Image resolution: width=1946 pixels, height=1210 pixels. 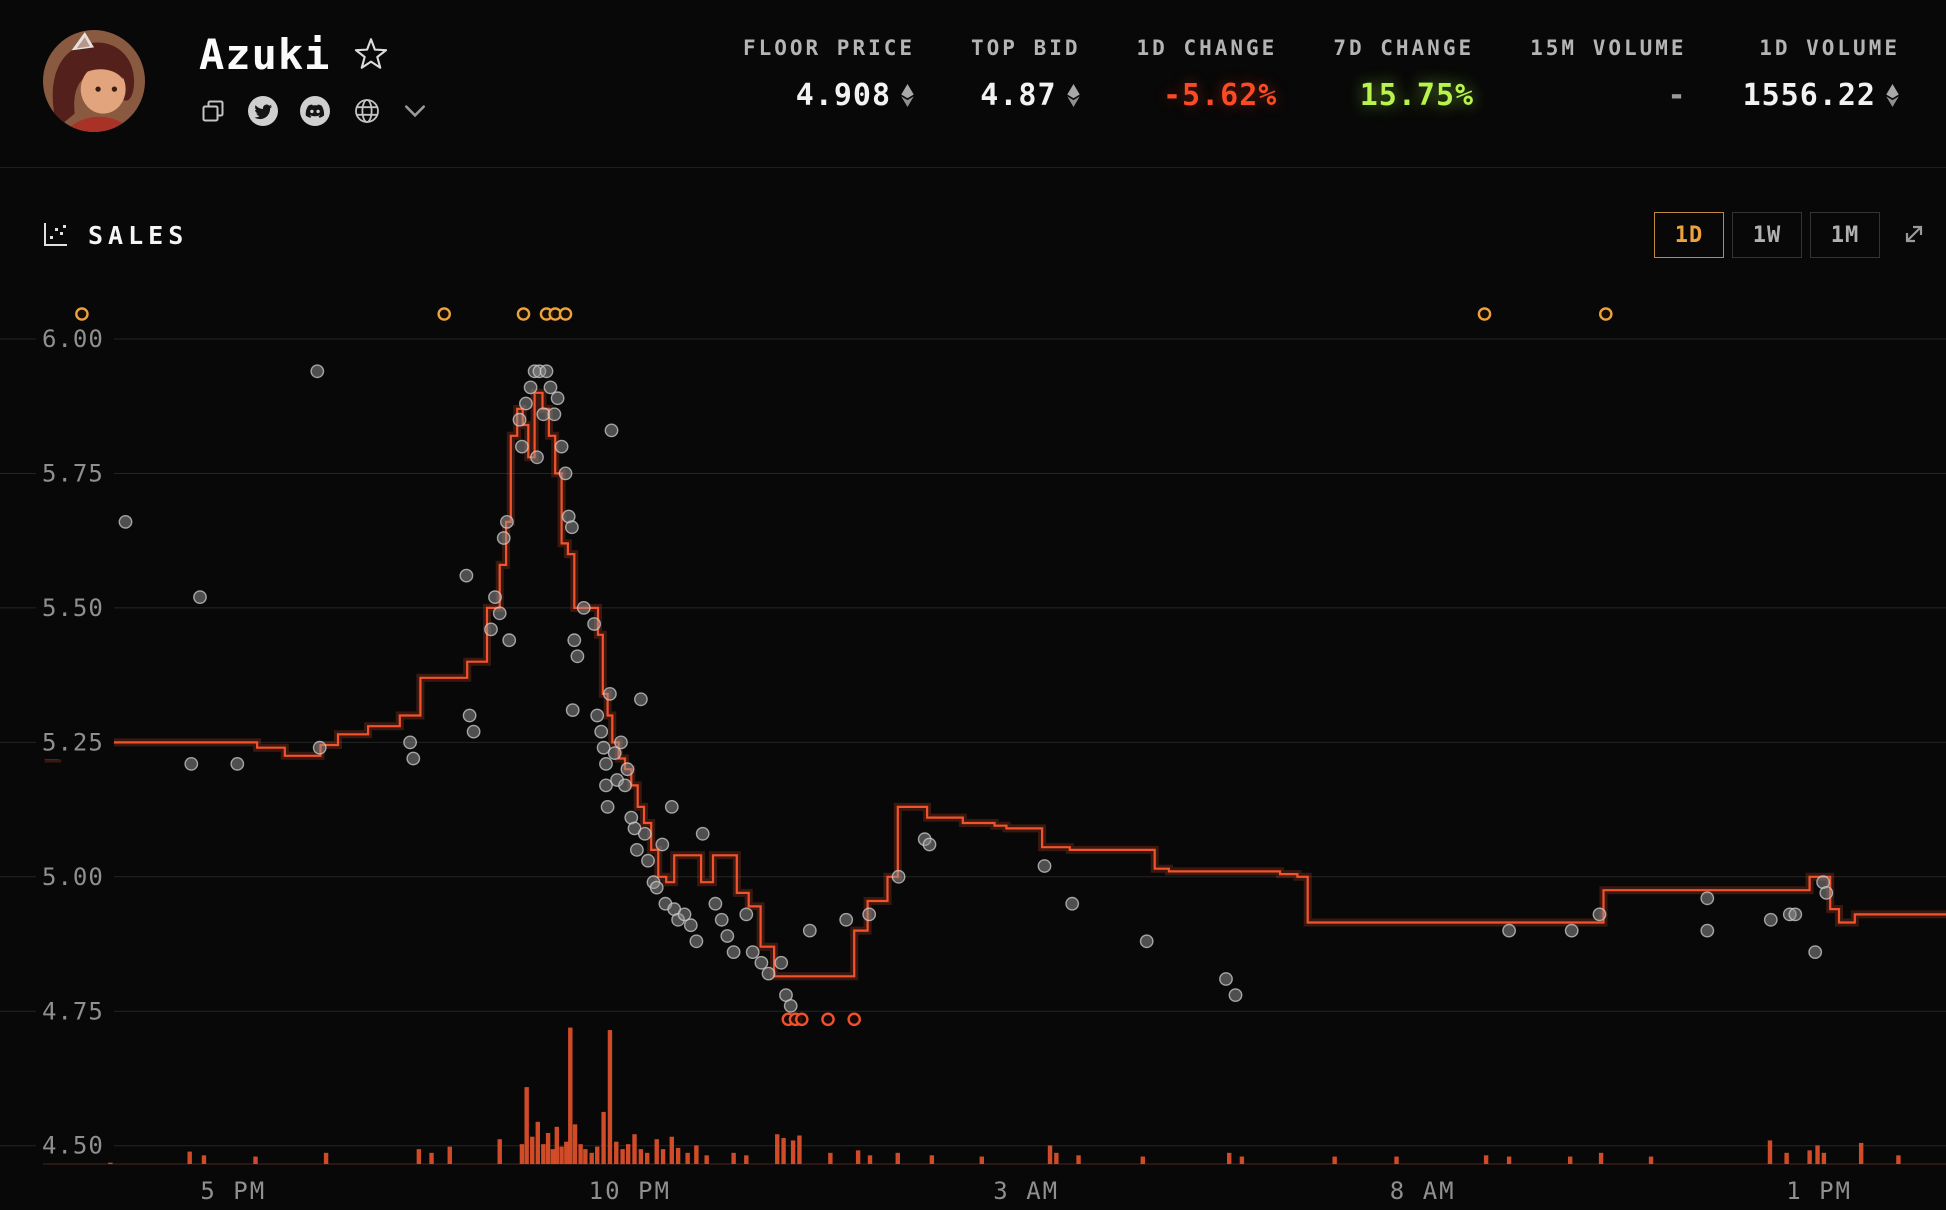 I want to click on collapse-chart-button, so click(x=1914, y=235).